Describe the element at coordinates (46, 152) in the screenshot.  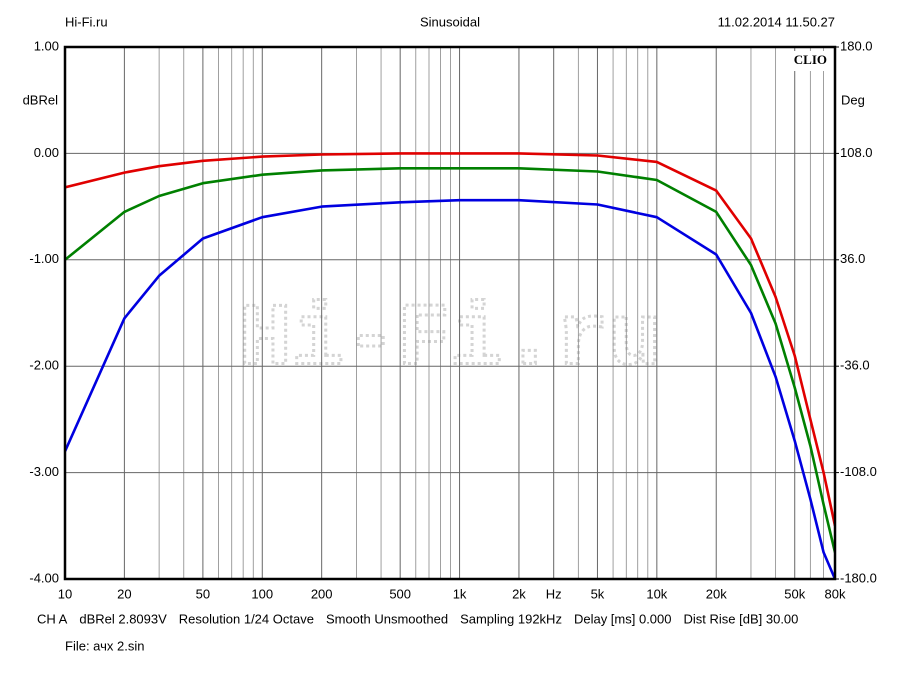
I see `y-tick-label: 0.00` at that location.